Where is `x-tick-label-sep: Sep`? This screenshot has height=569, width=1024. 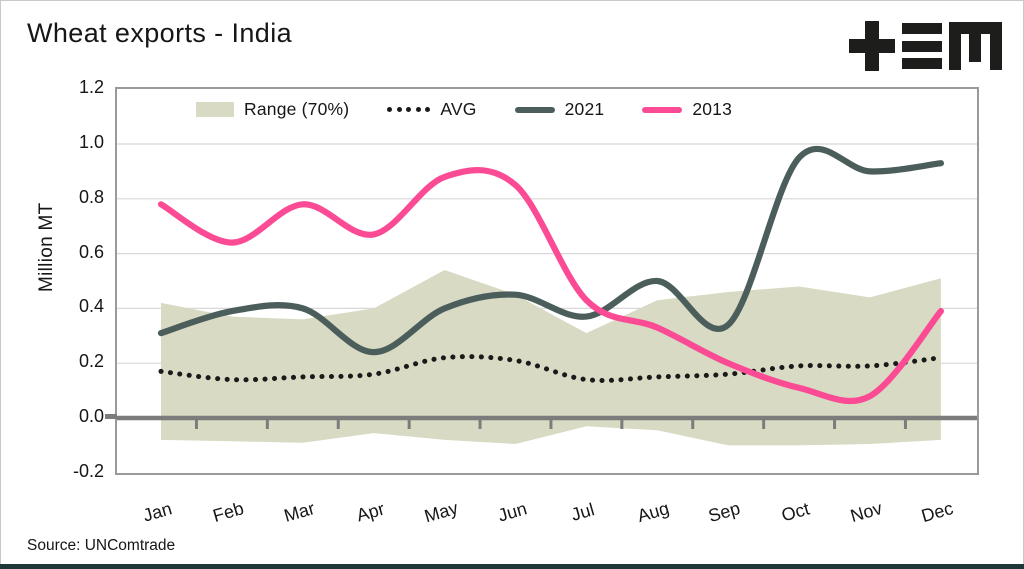
x-tick-label-sep: Sep is located at coordinates (724, 512).